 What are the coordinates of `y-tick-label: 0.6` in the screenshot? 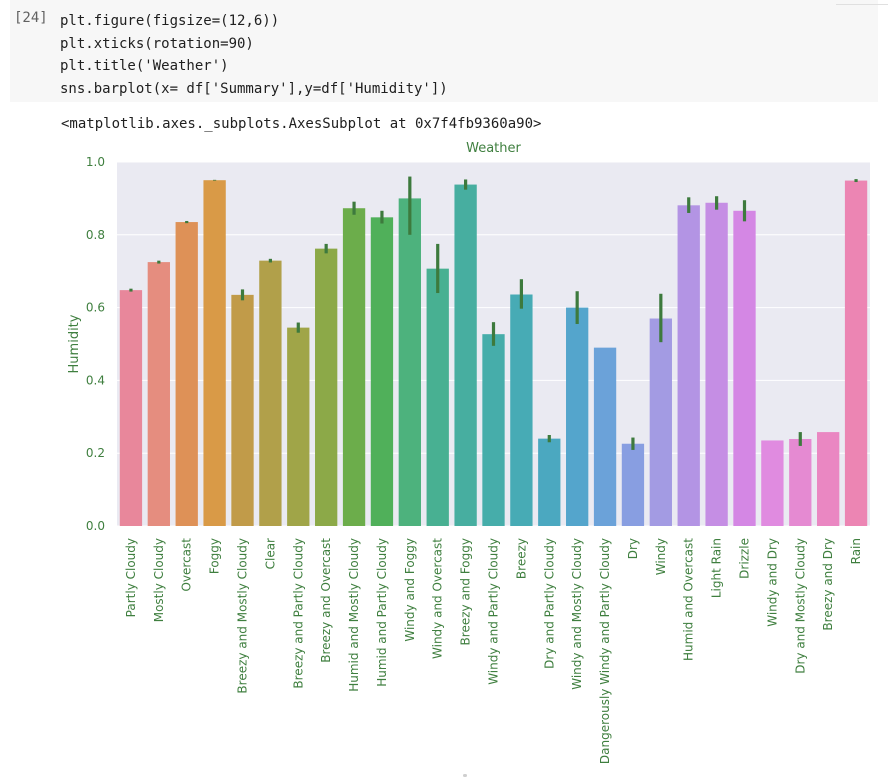 It's located at (95, 308).